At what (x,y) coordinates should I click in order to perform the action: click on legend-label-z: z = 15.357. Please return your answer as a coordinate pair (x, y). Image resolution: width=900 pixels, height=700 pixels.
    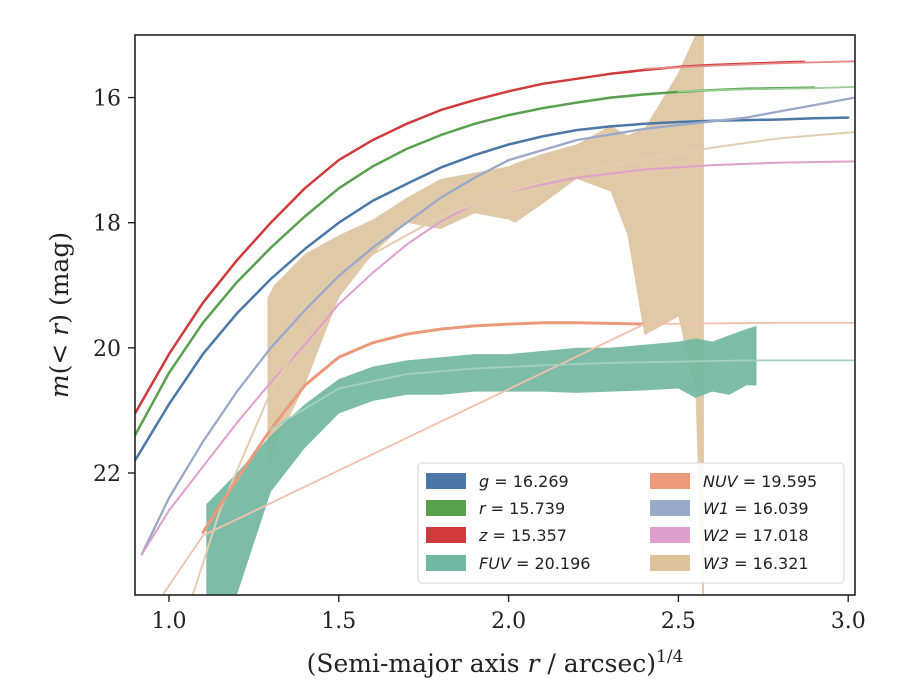
    Looking at the image, I should click on (522, 535).